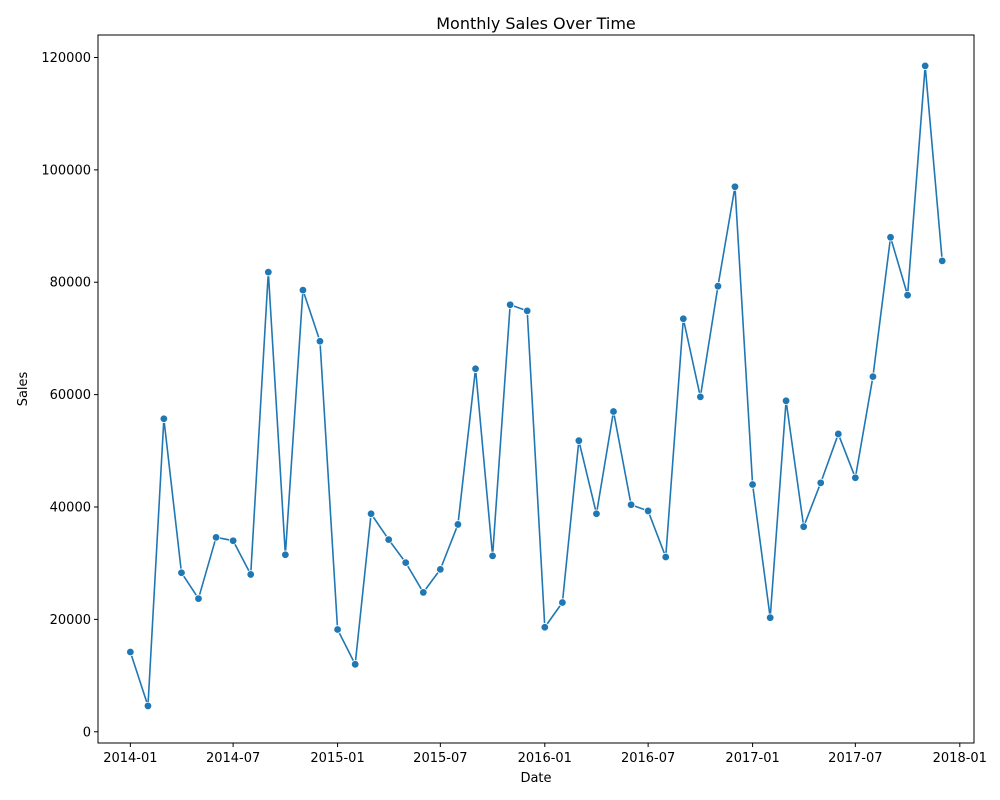 The height and width of the screenshot is (800, 1000). What do you see at coordinates (70, 508) in the screenshot?
I see `y-tick-label: 40000` at bounding box center [70, 508].